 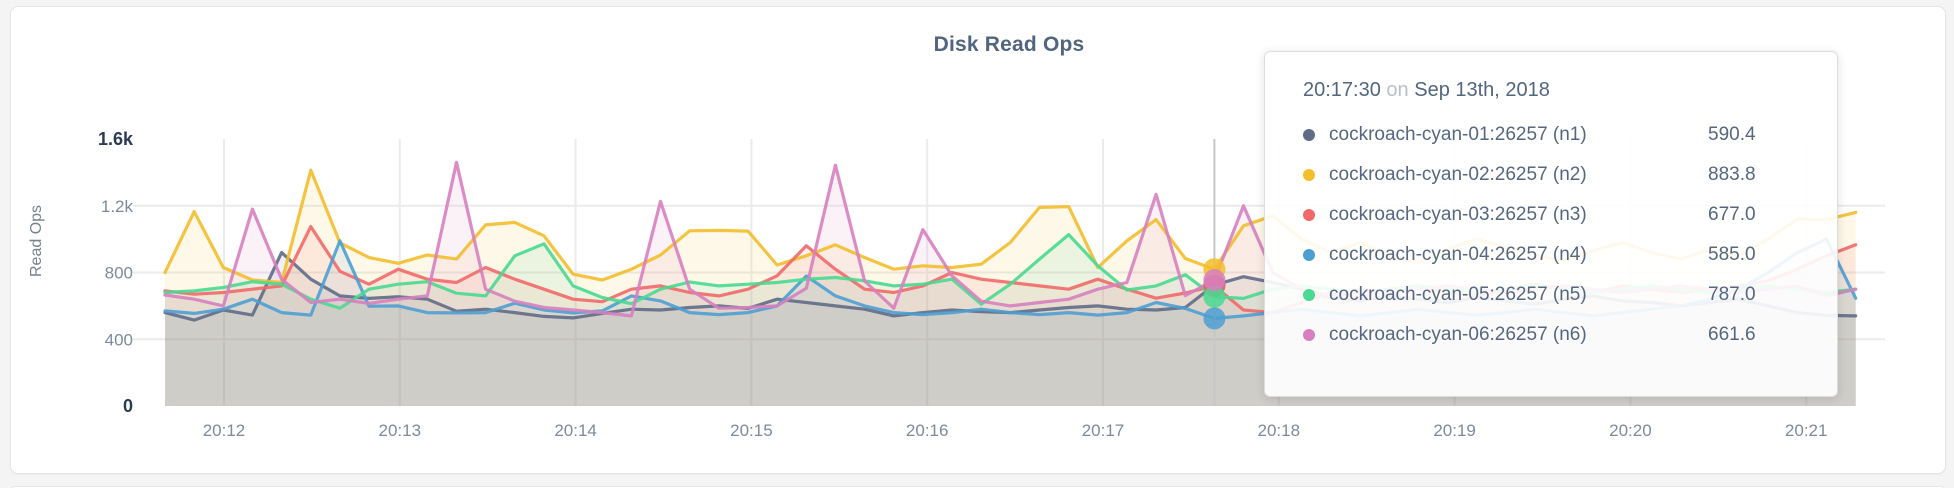 I want to click on x-tick-label: 20:16, so click(x=927, y=430).